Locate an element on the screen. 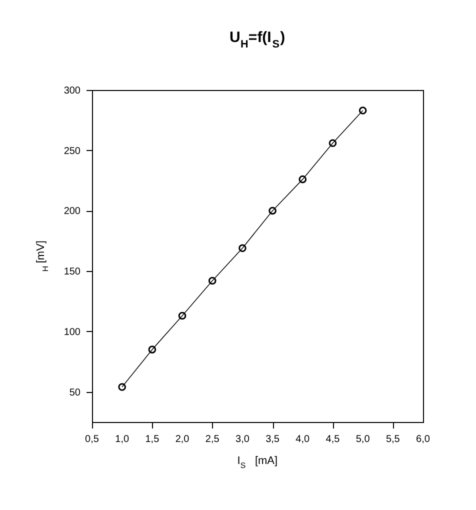 The image size is (476, 510). x-tick-label: 5,5 is located at coordinates (393, 439).